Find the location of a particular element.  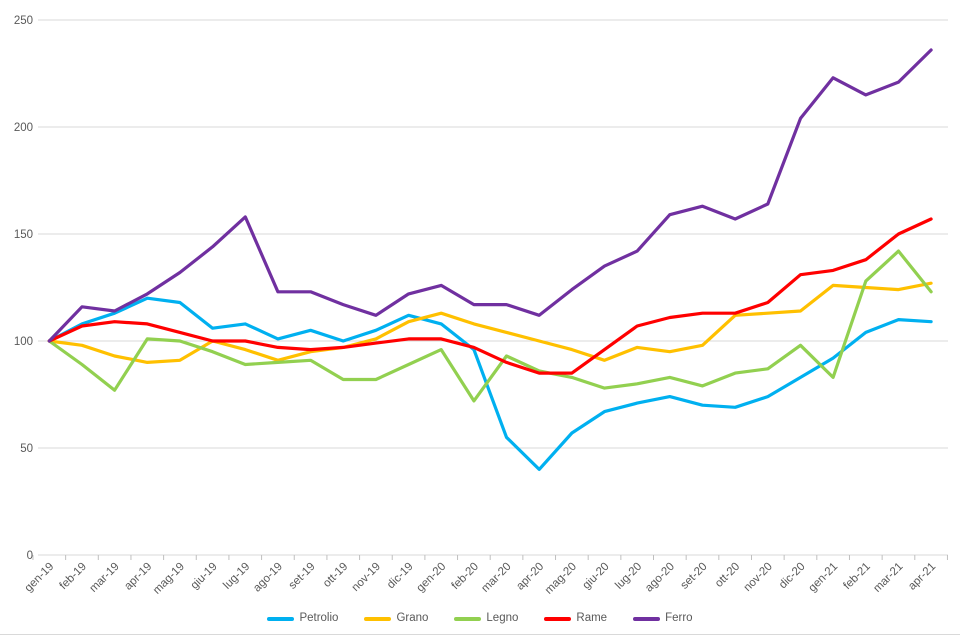

x-axis-label: mar-20 is located at coordinates (496, 578).